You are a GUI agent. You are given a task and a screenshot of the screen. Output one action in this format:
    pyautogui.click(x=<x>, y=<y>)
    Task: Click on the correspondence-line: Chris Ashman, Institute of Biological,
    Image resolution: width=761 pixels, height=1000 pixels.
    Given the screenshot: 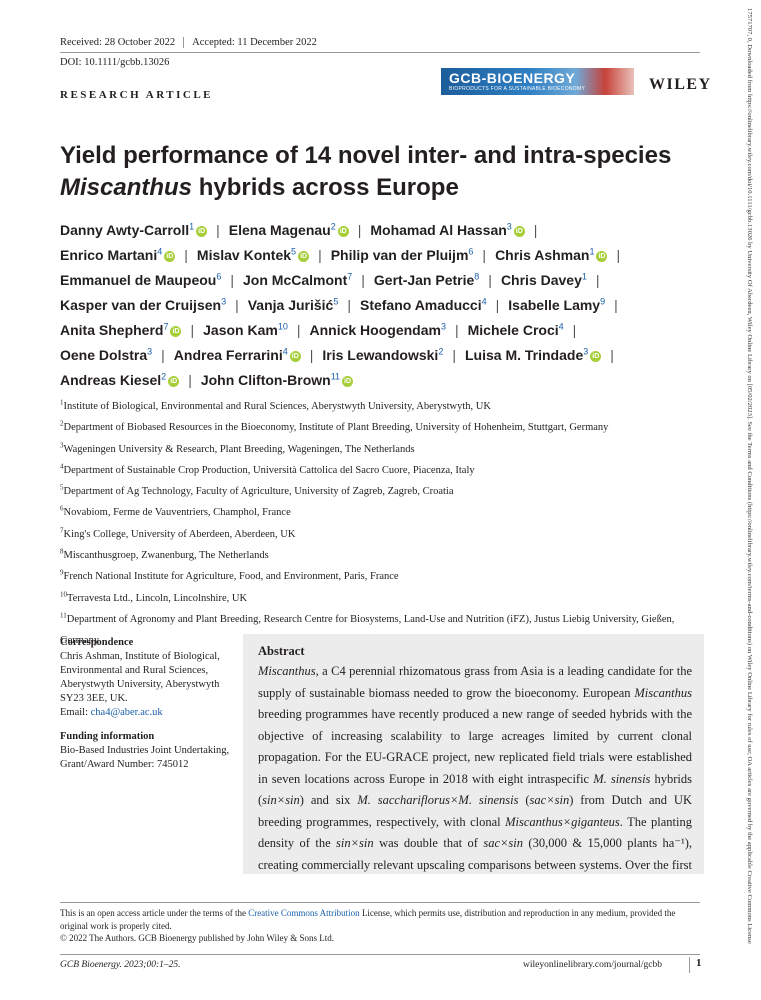 What is the action you would take?
    pyautogui.click(x=140, y=656)
    